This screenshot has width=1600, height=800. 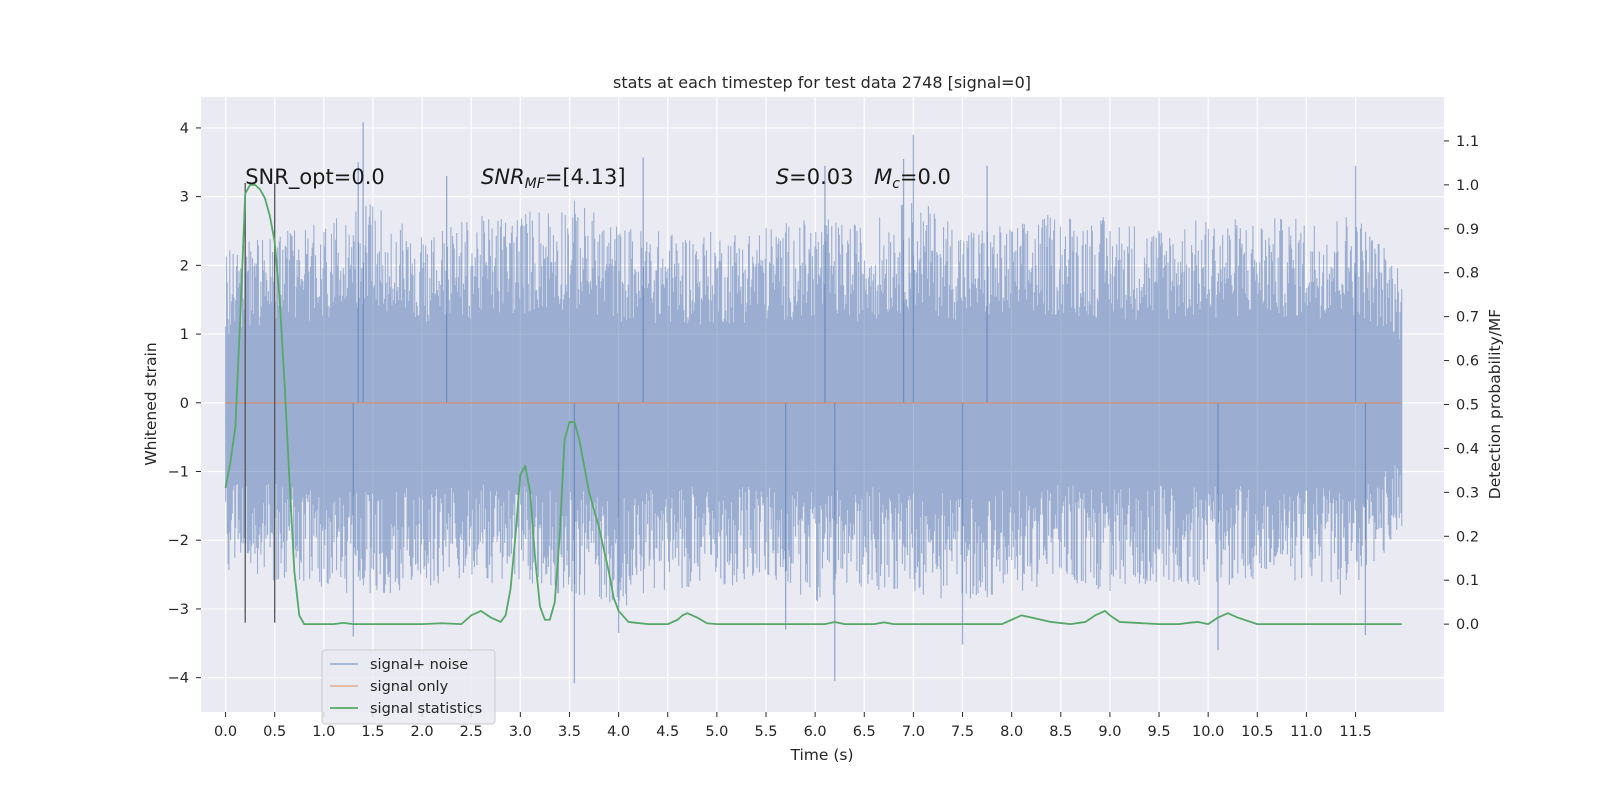 What do you see at coordinates (422, 732) in the screenshot?
I see `x-tick-label-4: 2.0` at bounding box center [422, 732].